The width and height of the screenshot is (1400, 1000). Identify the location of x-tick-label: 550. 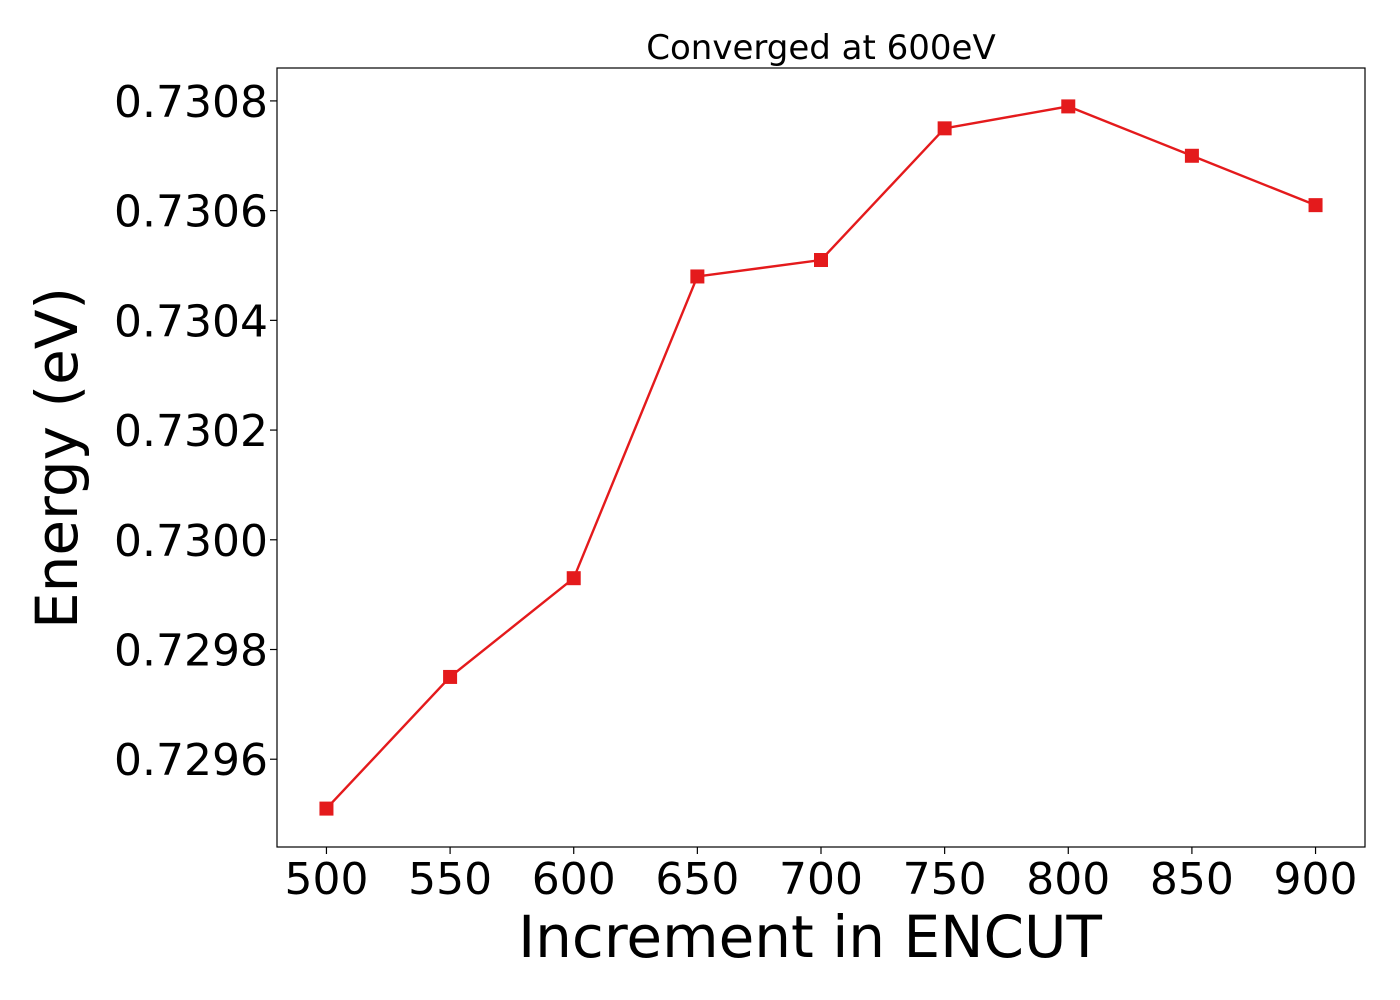
(450, 879).